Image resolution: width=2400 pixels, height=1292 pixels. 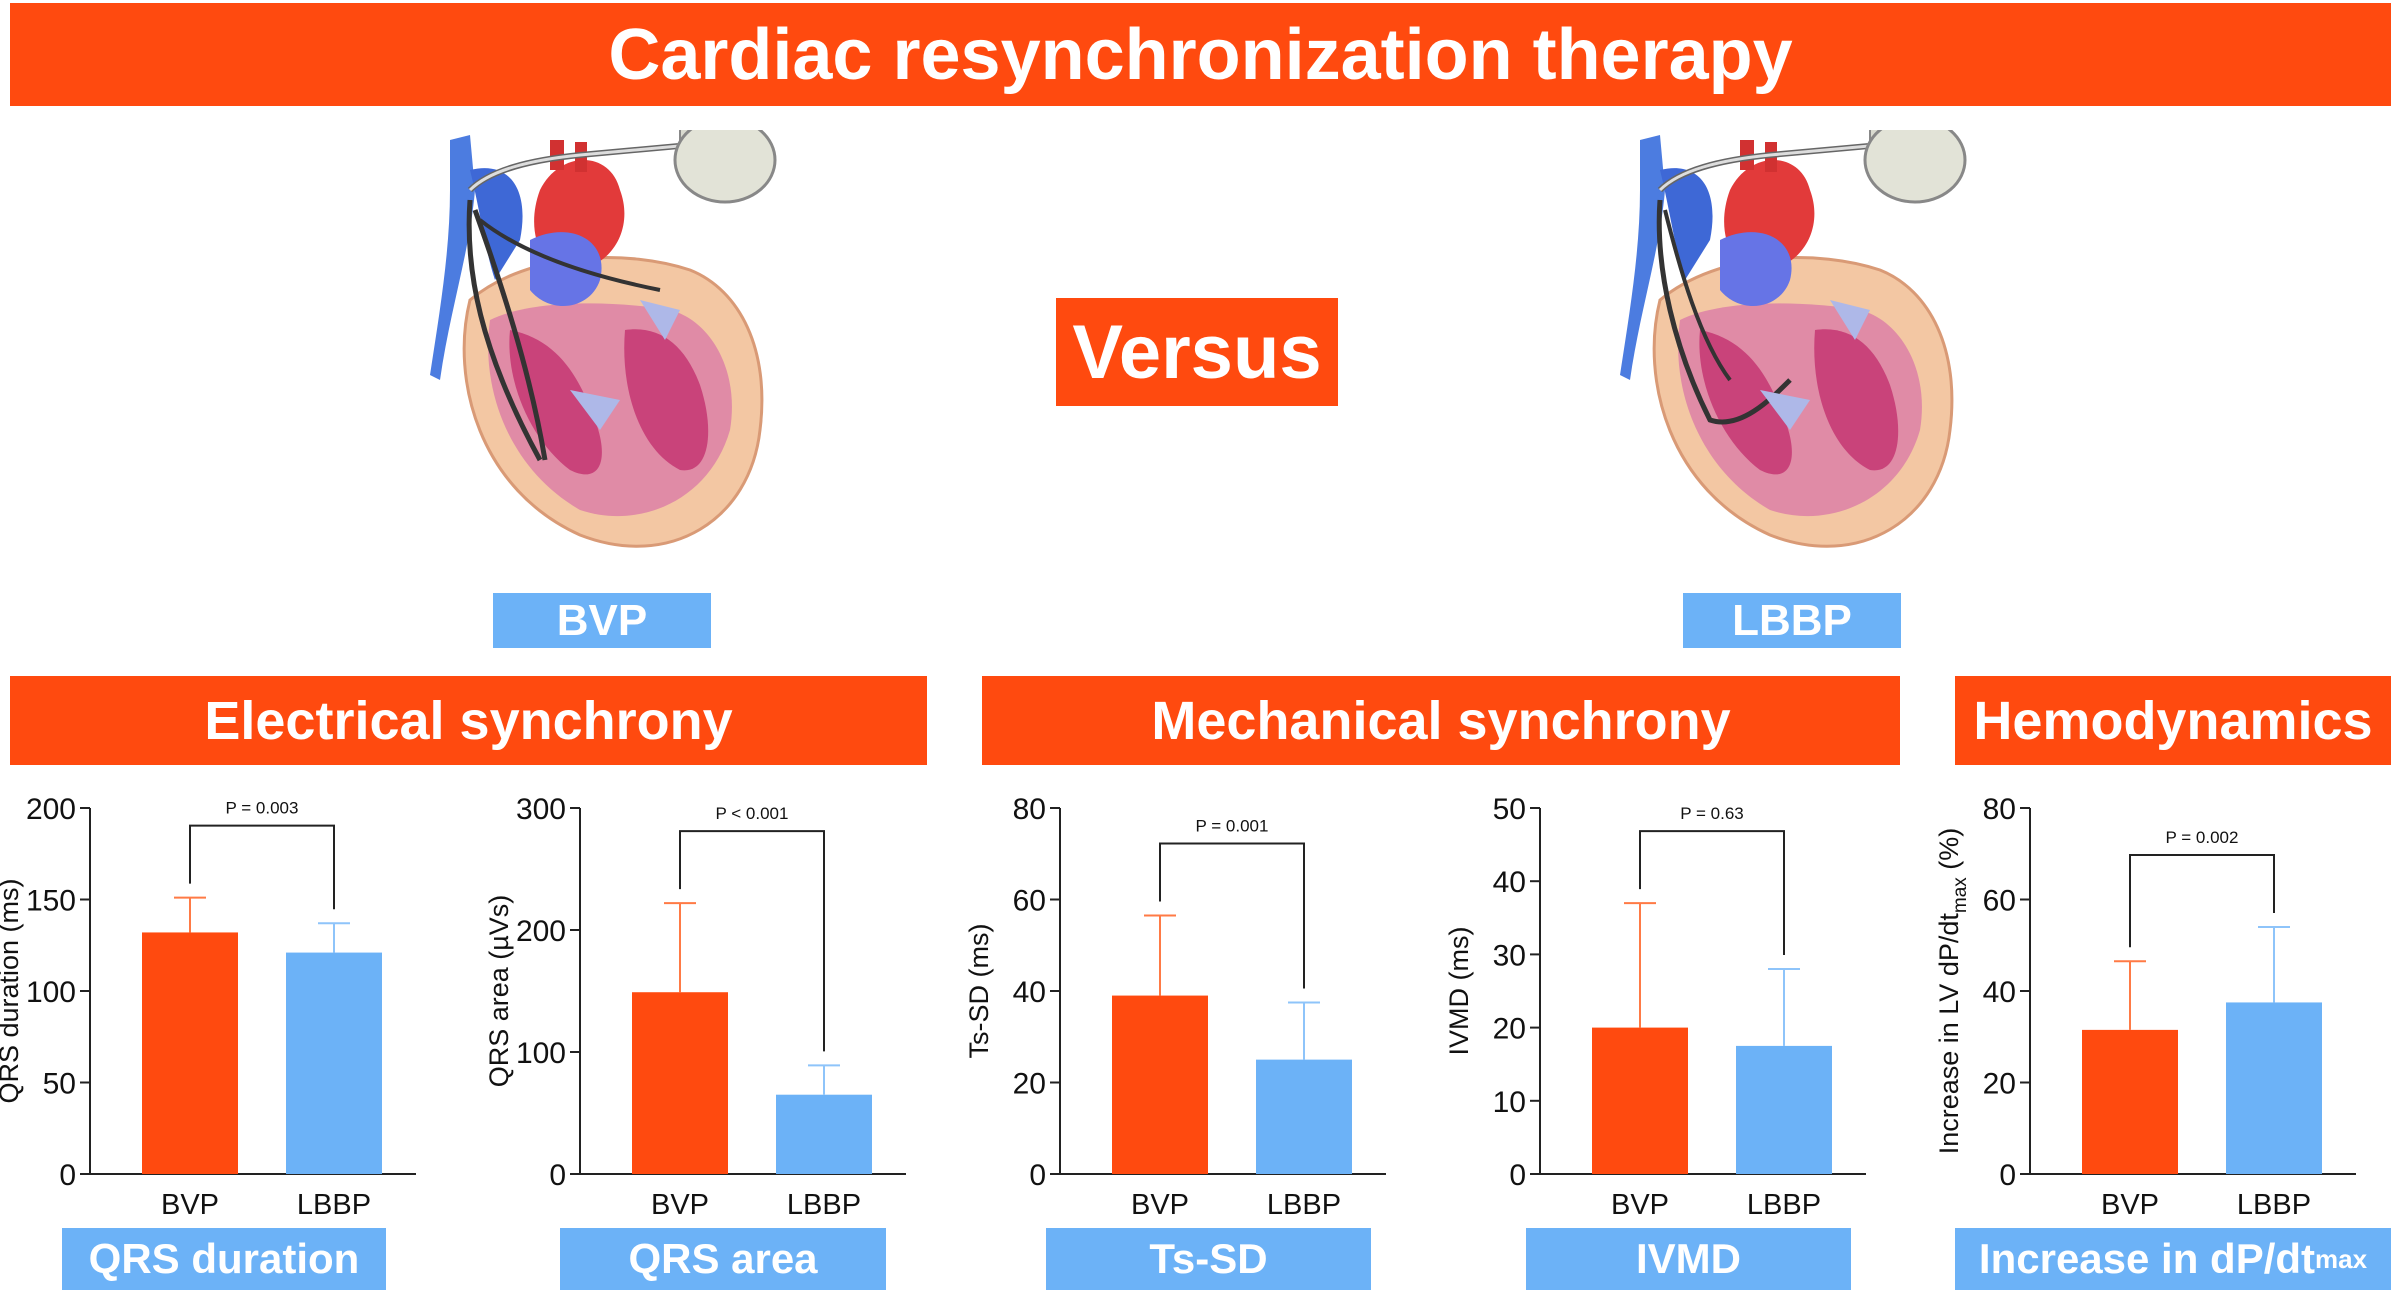 I want to click on y-axis-label: IVMD (ms), so click(x=1459, y=991).